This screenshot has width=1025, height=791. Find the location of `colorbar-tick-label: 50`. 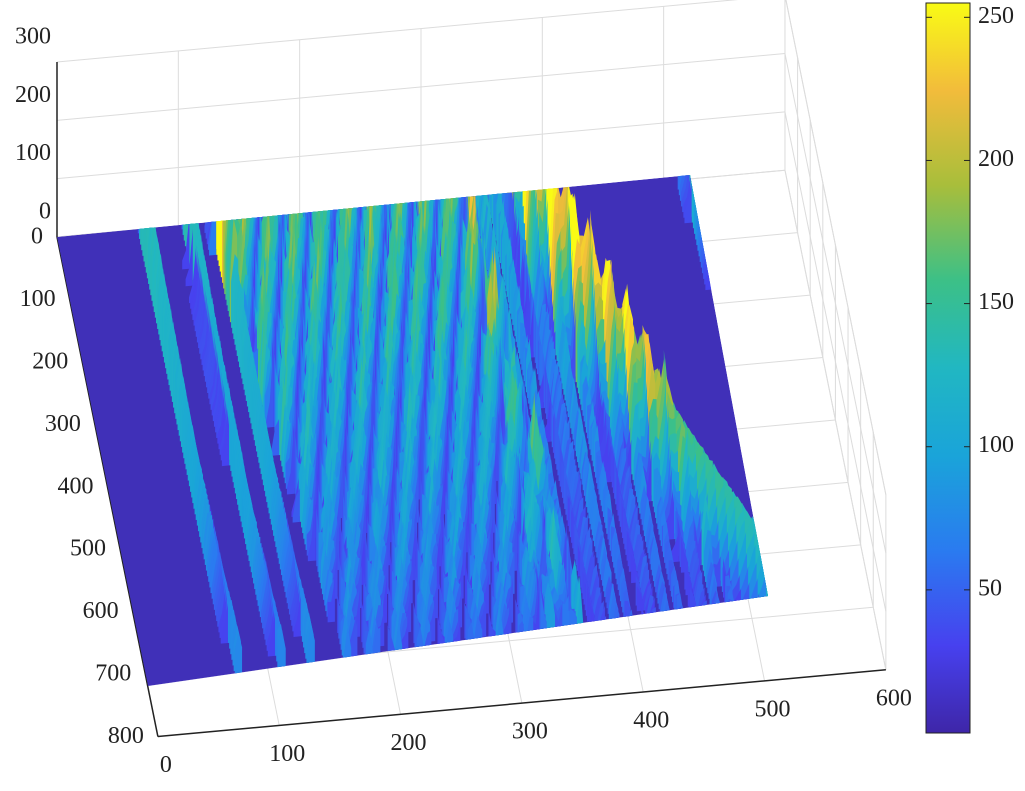

colorbar-tick-label: 50 is located at coordinates (990, 588).